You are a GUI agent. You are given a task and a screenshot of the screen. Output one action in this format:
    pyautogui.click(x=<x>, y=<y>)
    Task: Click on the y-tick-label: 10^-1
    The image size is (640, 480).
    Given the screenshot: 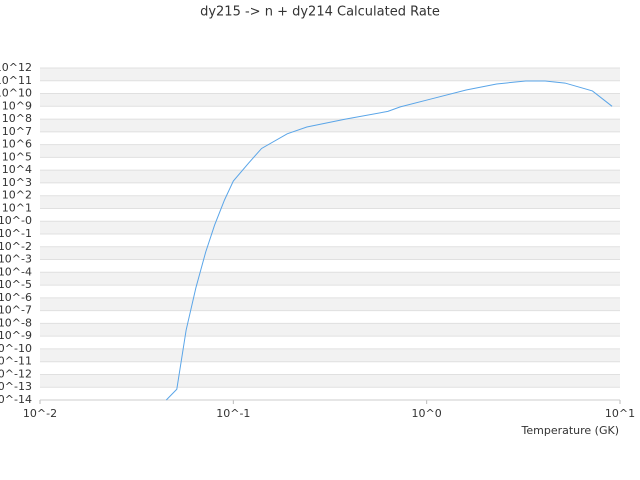 What is the action you would take?
    pyautogui.click(x=16, y=233)
    